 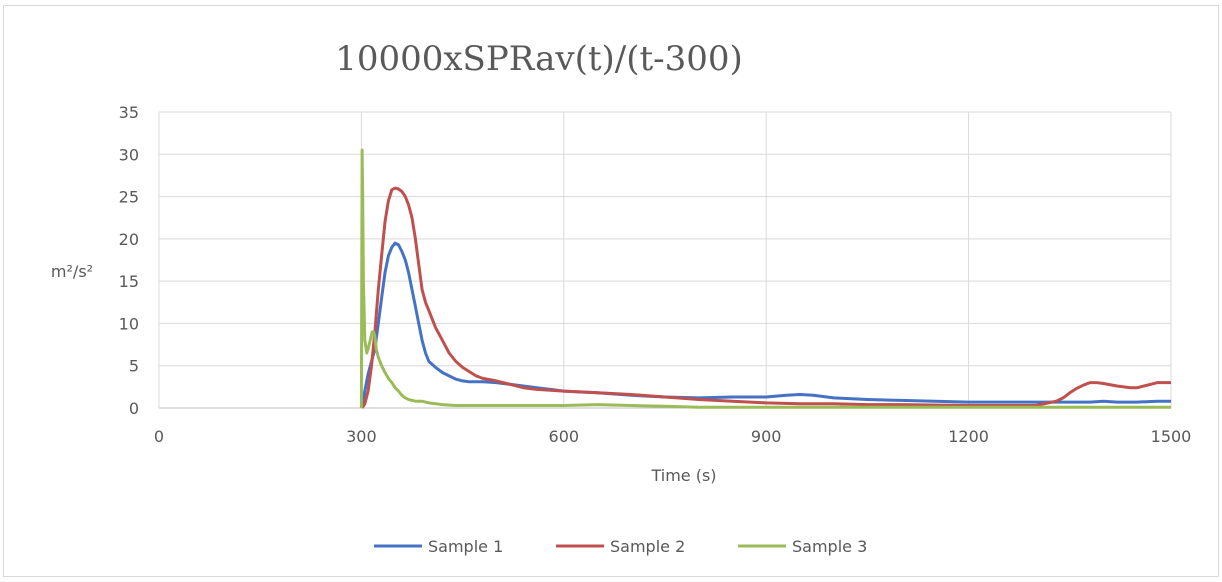 I want to click on y-tick-label: 25, so click(x=129, y=197).